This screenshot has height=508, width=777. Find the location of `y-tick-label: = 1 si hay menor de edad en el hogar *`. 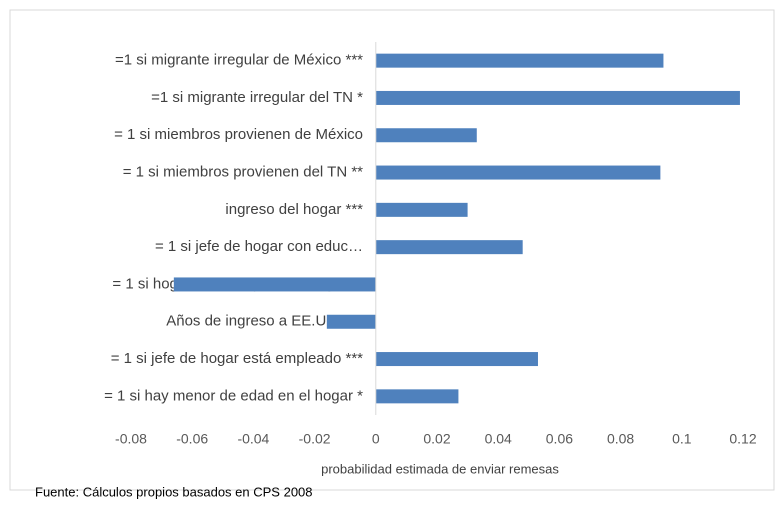

y-tick-label: = 1 si hay menor de edad en el hogar * is located at coordinates (233, 395).